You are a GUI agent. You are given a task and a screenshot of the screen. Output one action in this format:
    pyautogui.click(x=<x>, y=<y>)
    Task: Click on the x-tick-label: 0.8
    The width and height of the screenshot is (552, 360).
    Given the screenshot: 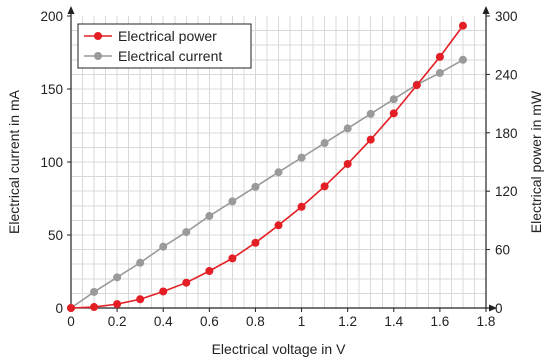 What is the action you would take?
    pyautogui.click(x=255, y=321)
    